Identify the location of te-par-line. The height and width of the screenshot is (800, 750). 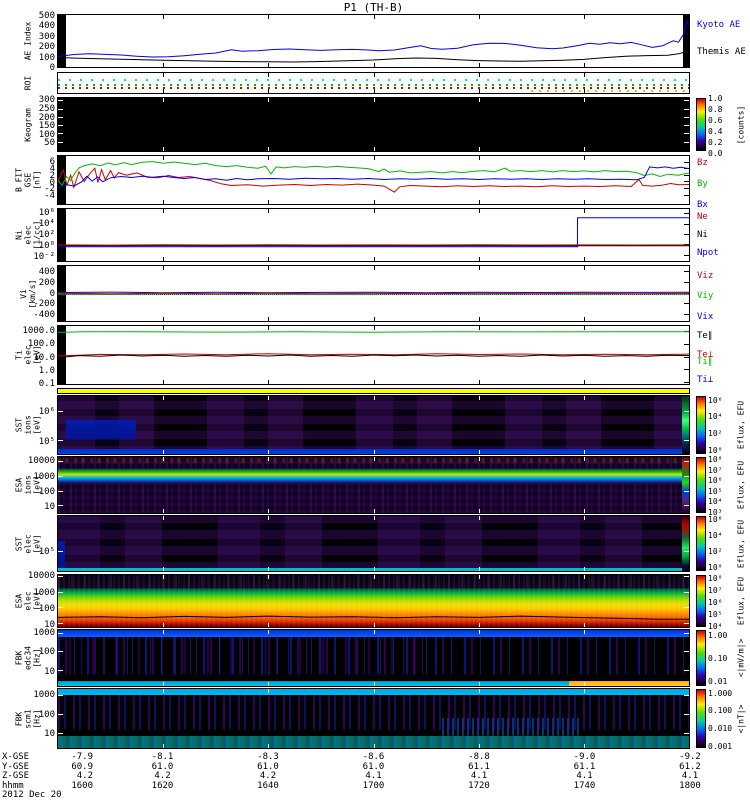
(373, 356).